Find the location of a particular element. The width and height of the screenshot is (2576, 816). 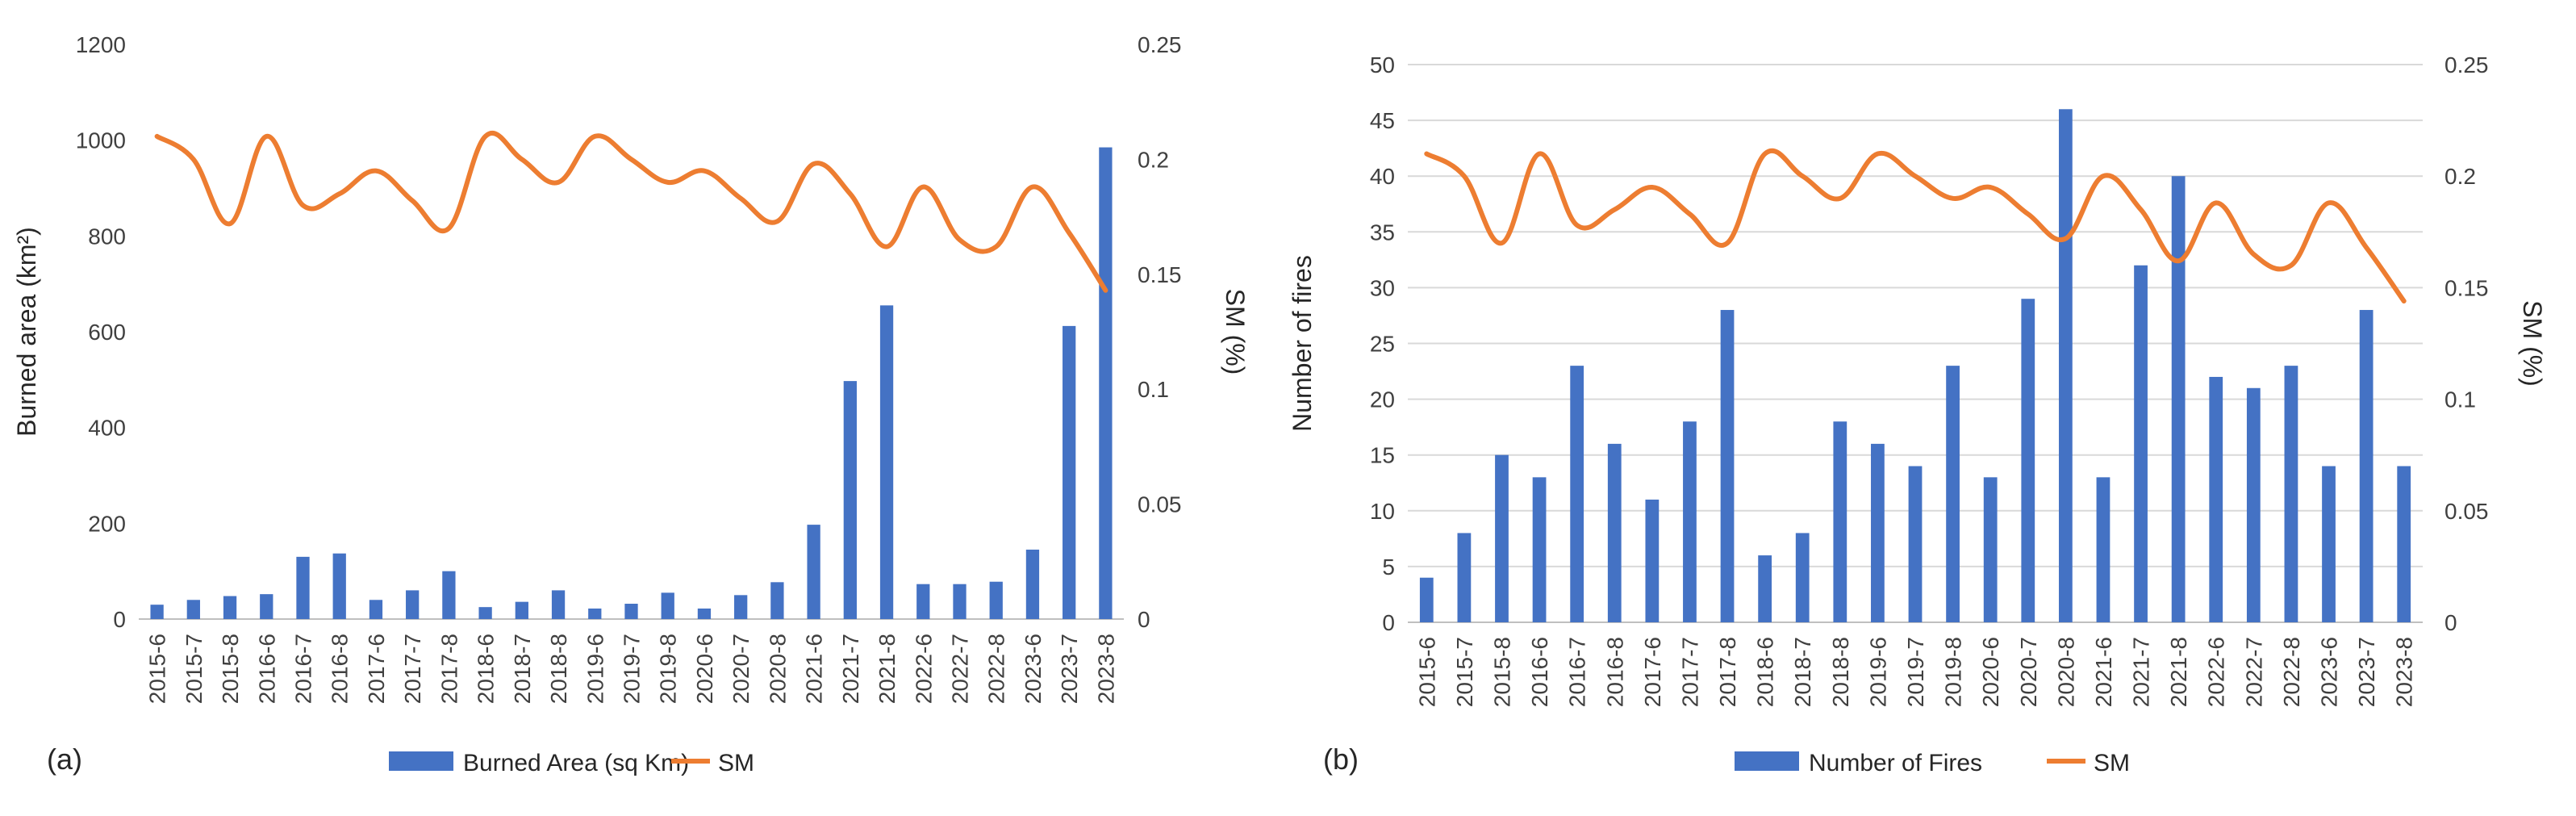

y-tick-label: 400 is located at coordinates (107, 428).